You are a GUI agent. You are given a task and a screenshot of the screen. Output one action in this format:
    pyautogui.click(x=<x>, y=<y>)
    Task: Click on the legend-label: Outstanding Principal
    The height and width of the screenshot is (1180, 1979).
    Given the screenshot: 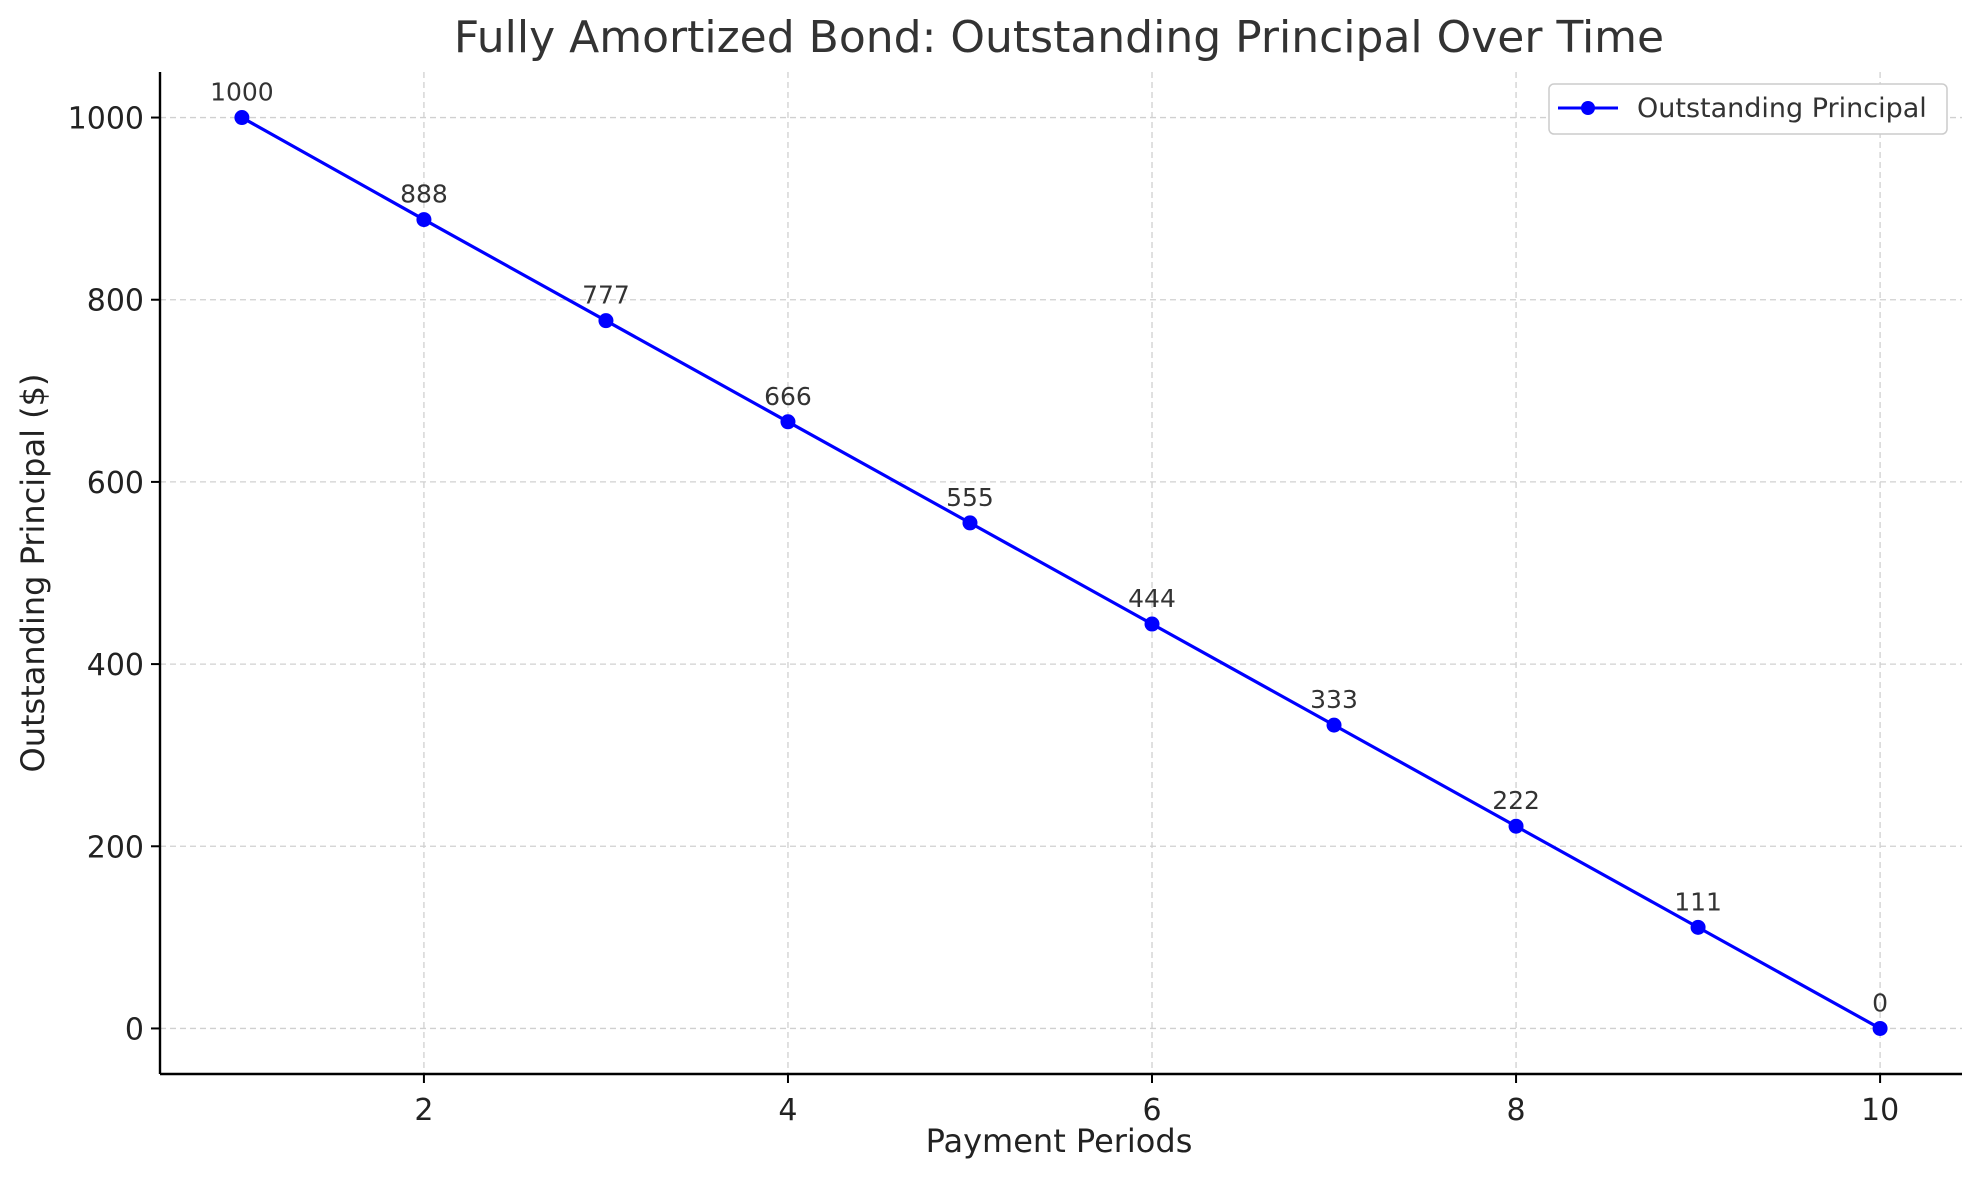 What is the action you would take?
    pyautogui.click(x=1782, y=108)
    